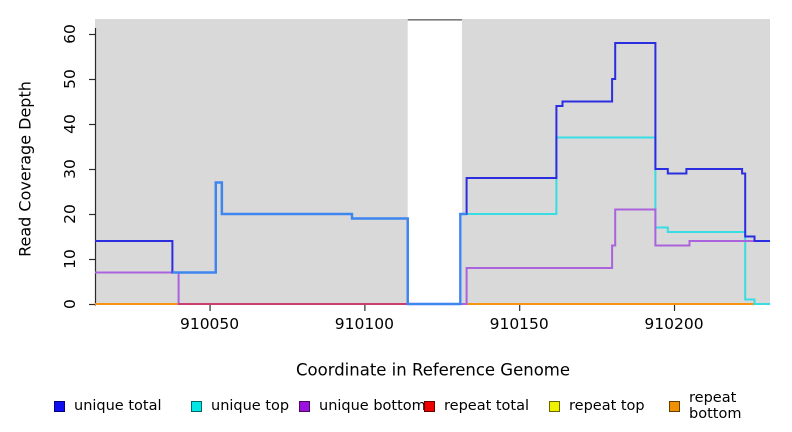  Describe the element at coordinates (70, 124) in the screenshot. I see `y-tick-label-40: 40` at that location.